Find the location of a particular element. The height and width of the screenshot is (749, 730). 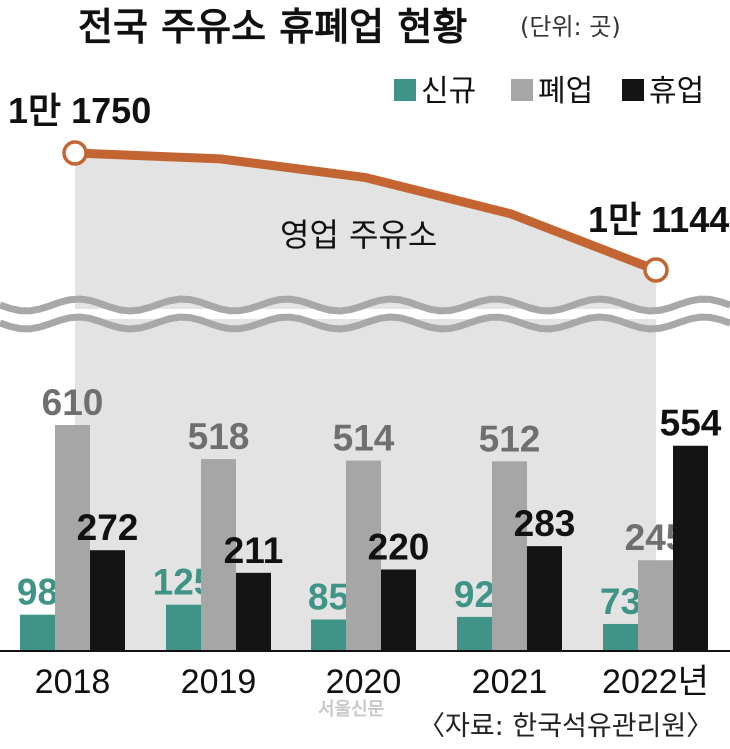

watermark: 서울신문 is located at coordinates (351, 709).